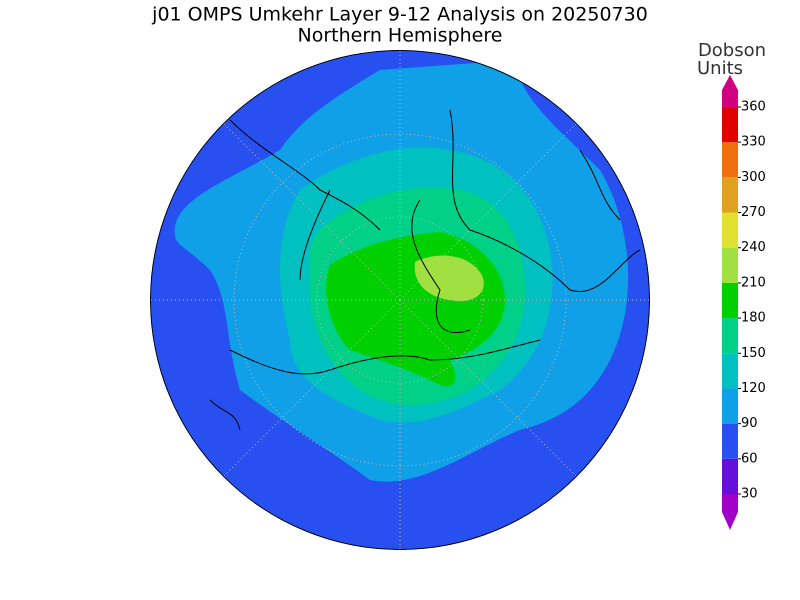  What do you see at coordinates (449, 278) in the screenshot?
I see `ozone-region` at bounding box center [449, 278].